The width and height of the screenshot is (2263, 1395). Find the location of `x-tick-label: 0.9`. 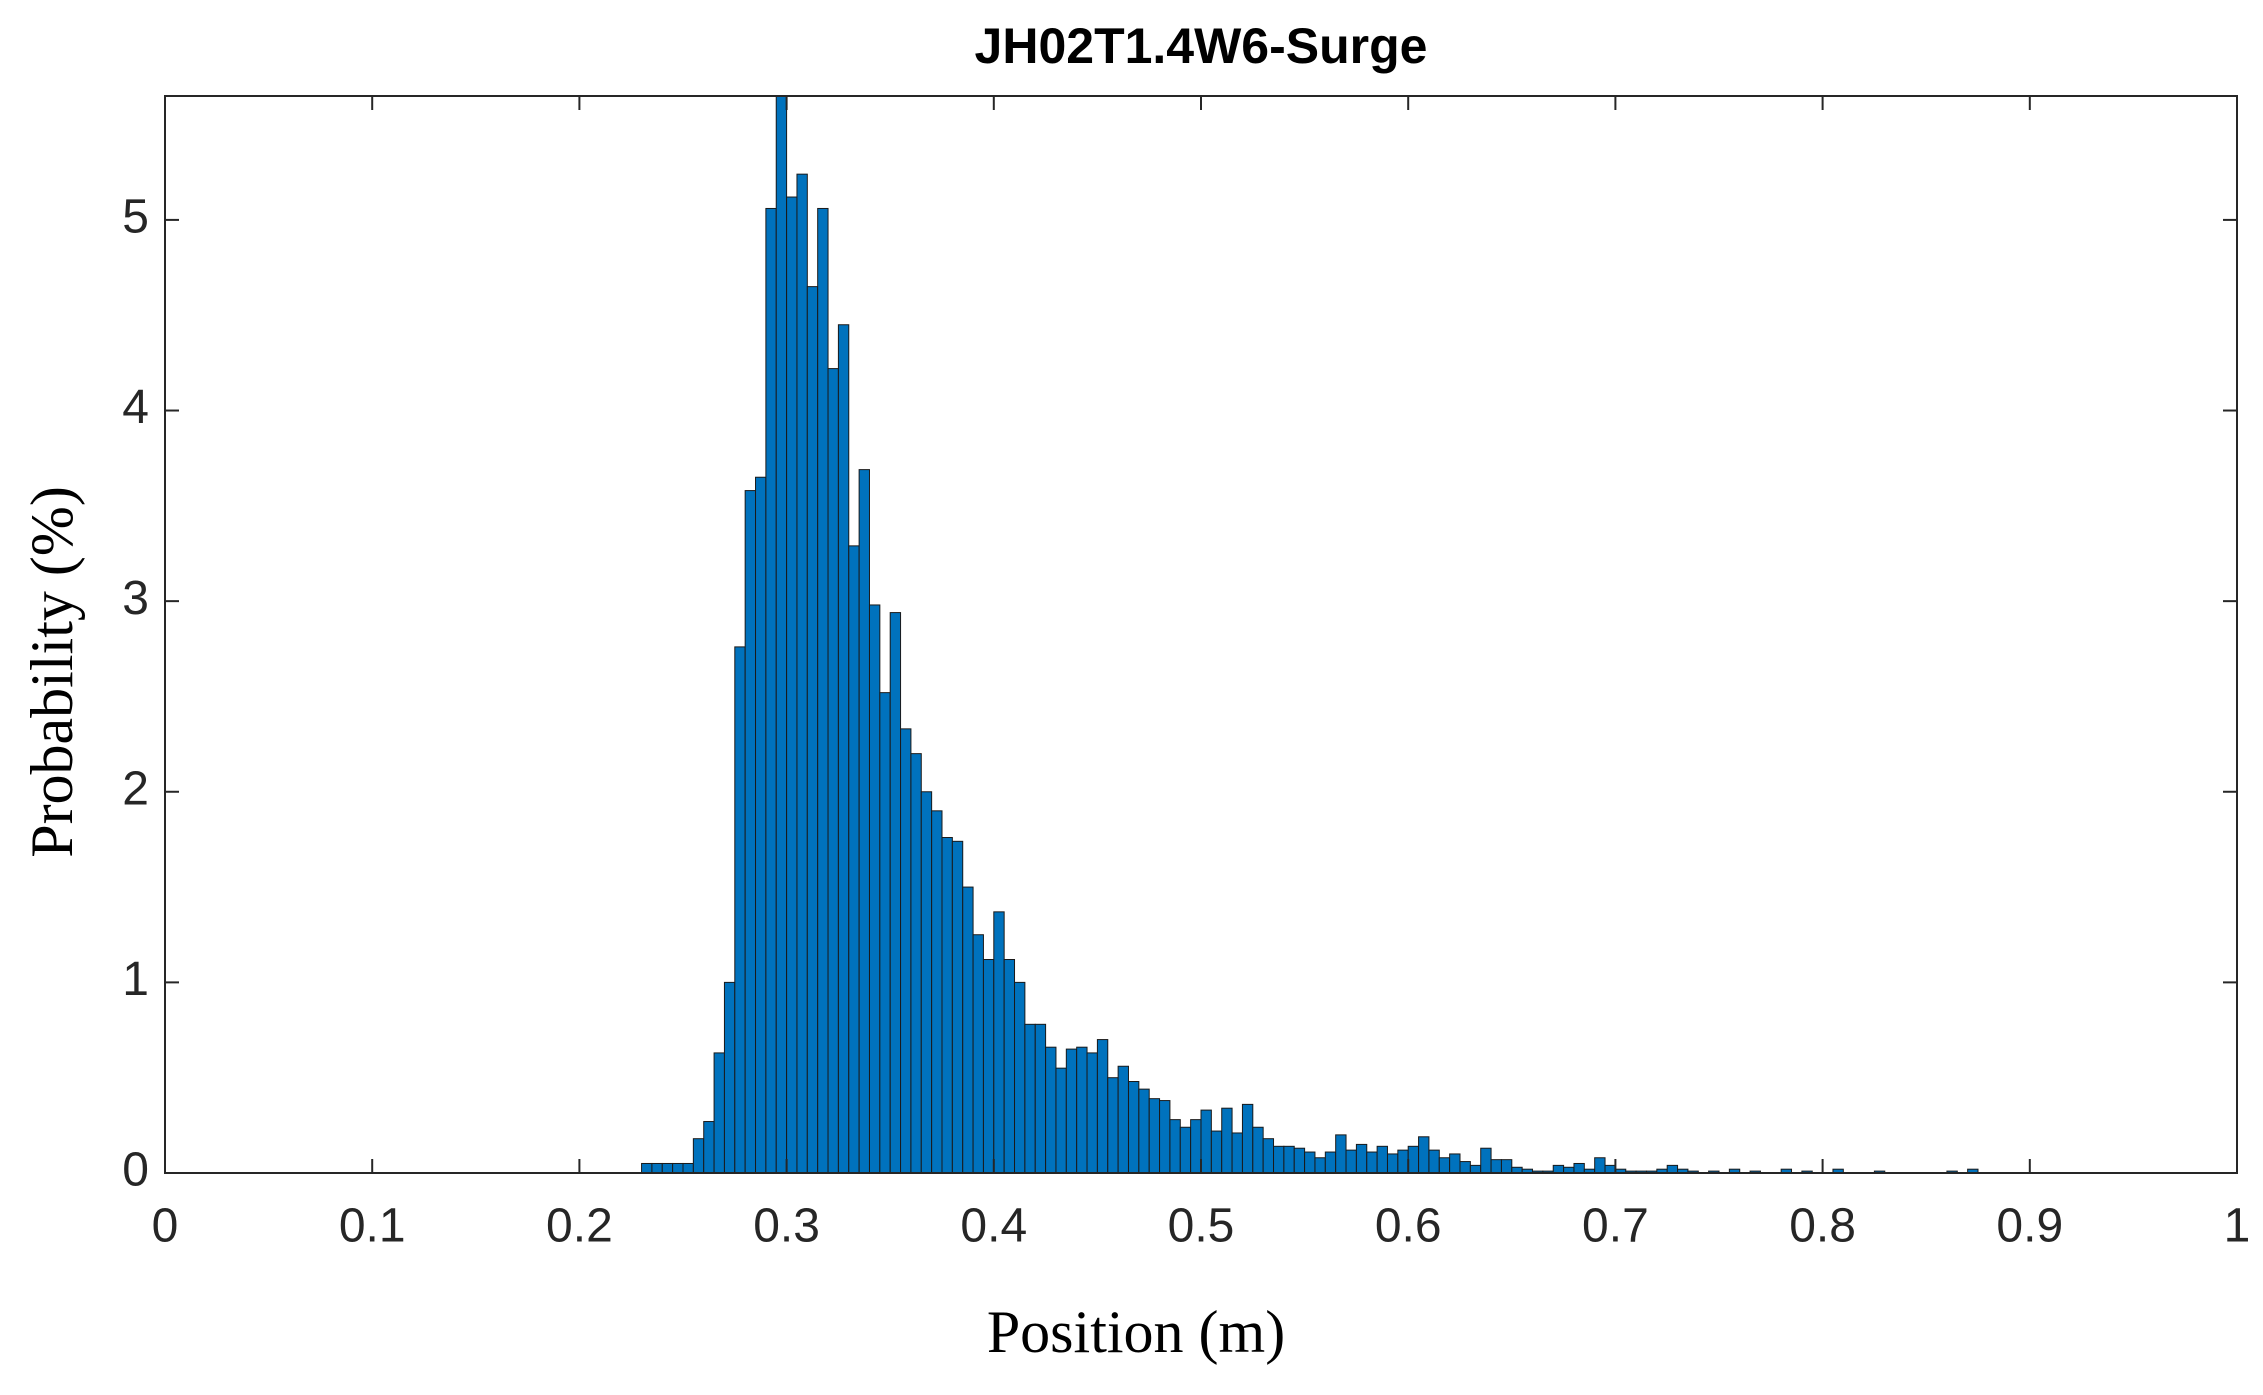

x-tick-label: 0.9 is located at coordinates (2029, 1226).